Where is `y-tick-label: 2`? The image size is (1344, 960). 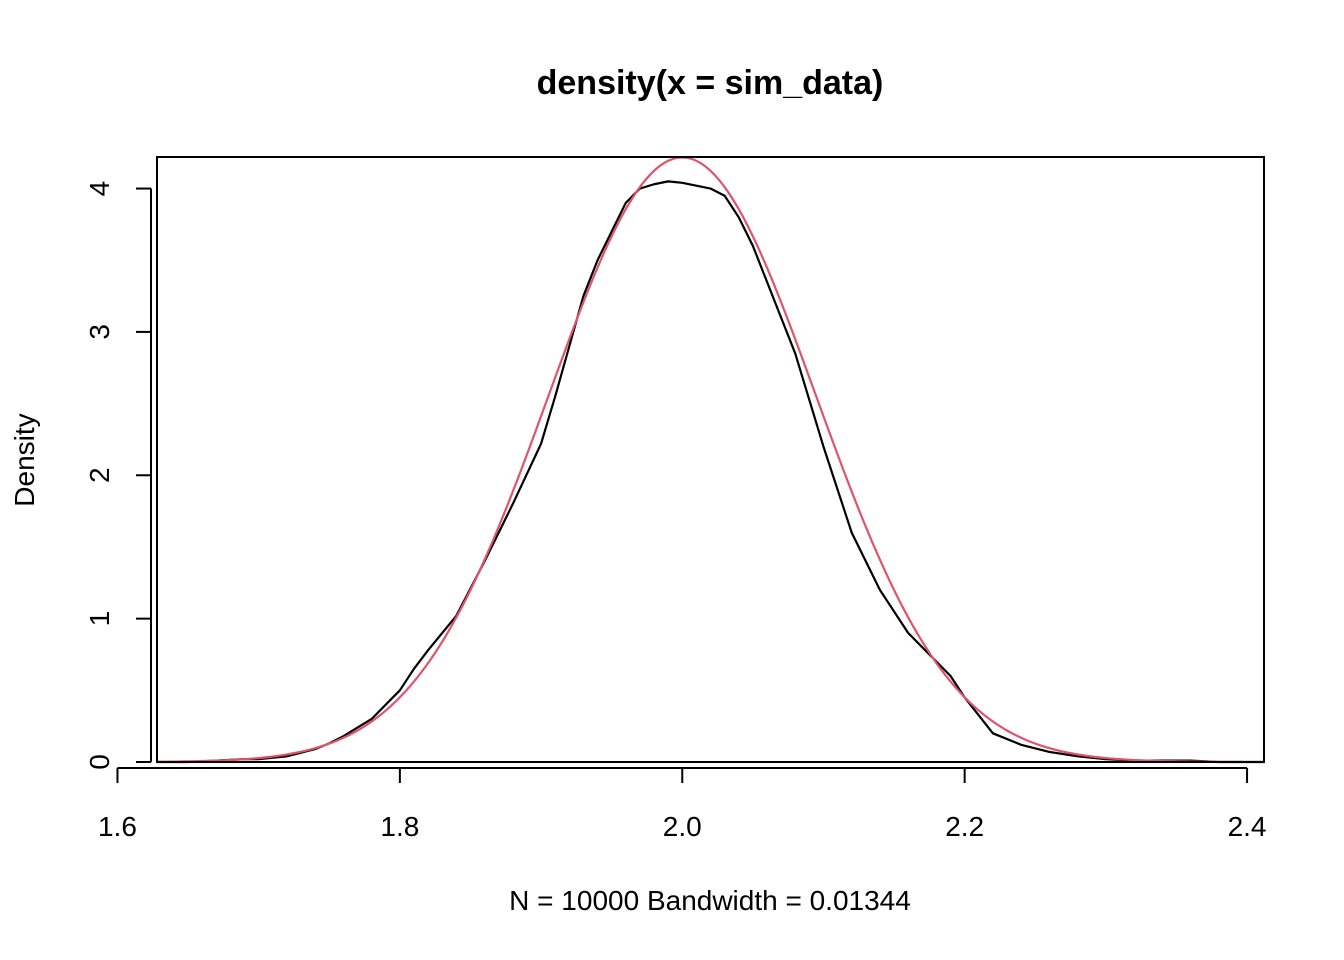 y-tick-label: 2 is located at coordinates (99, 475).